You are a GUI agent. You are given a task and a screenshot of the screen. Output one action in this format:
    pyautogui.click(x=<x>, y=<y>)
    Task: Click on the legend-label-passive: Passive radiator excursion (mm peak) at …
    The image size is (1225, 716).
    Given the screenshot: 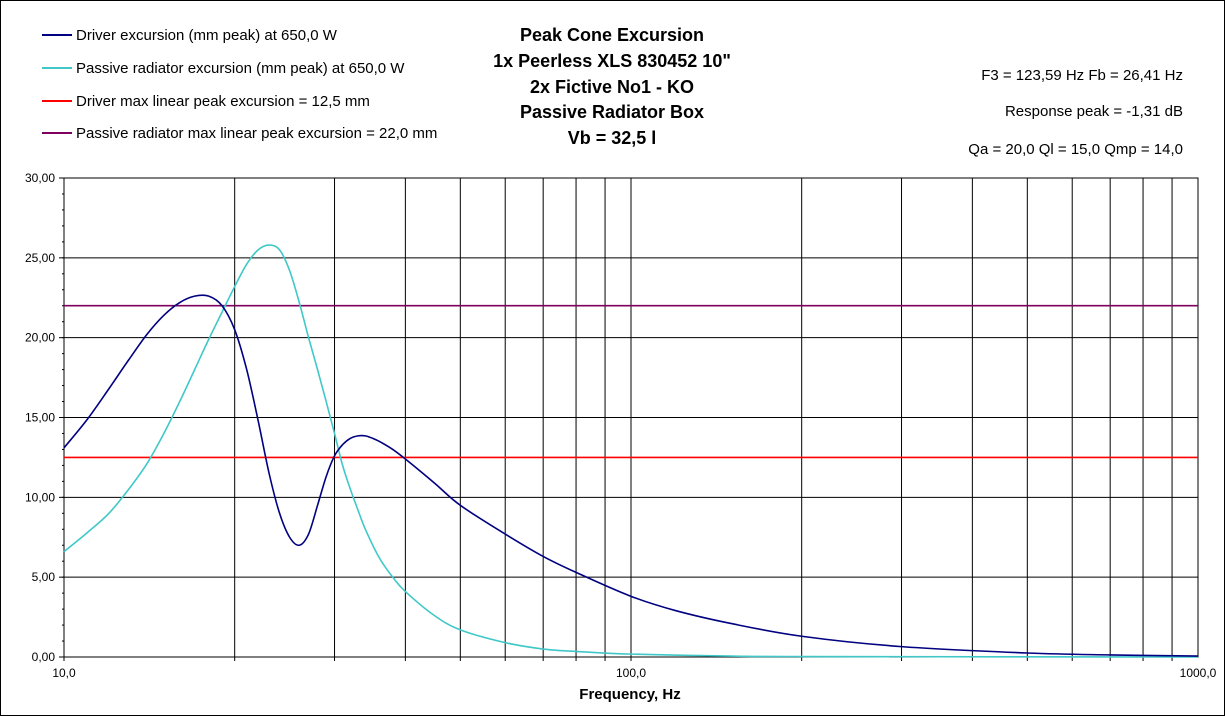 What is the action you would take?
    pyautogui.click(x=240, y=68)
    